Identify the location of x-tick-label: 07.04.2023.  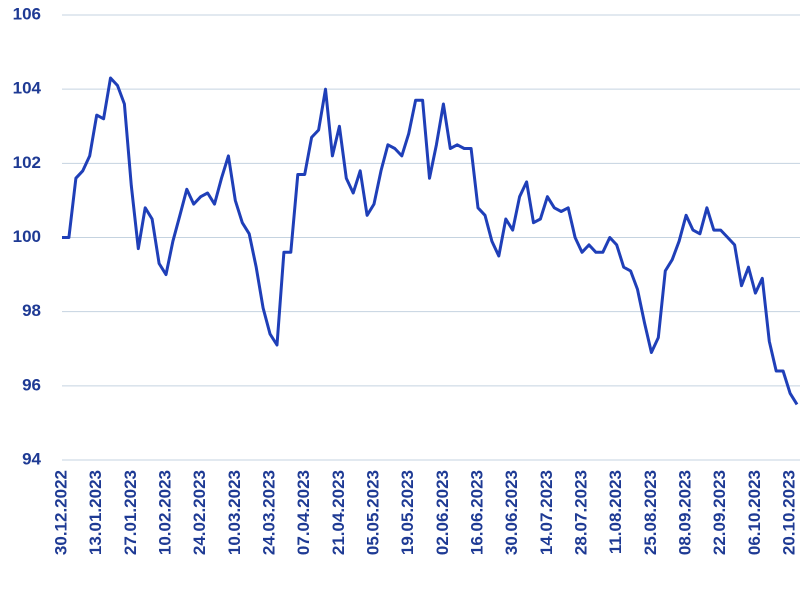
(303, 512).